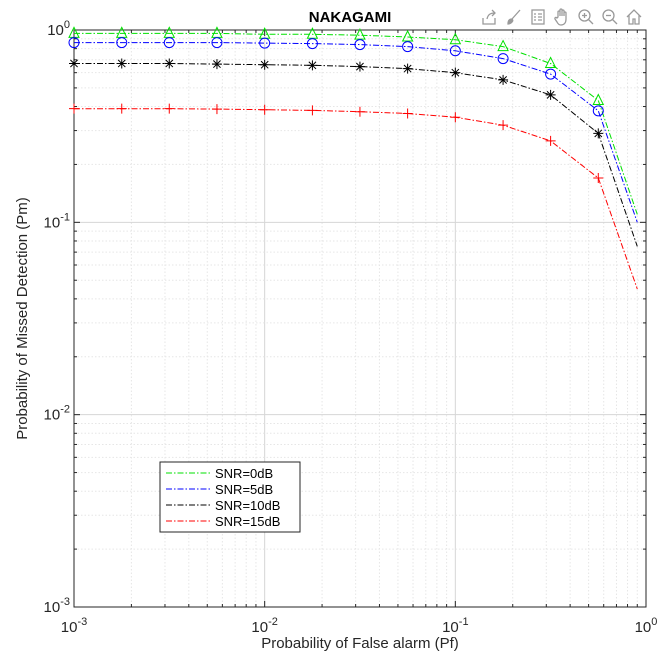  Describe the element at coordinates (350, 17) in the screenshot. I see `chart-title: NAKAGAMI` at that location.